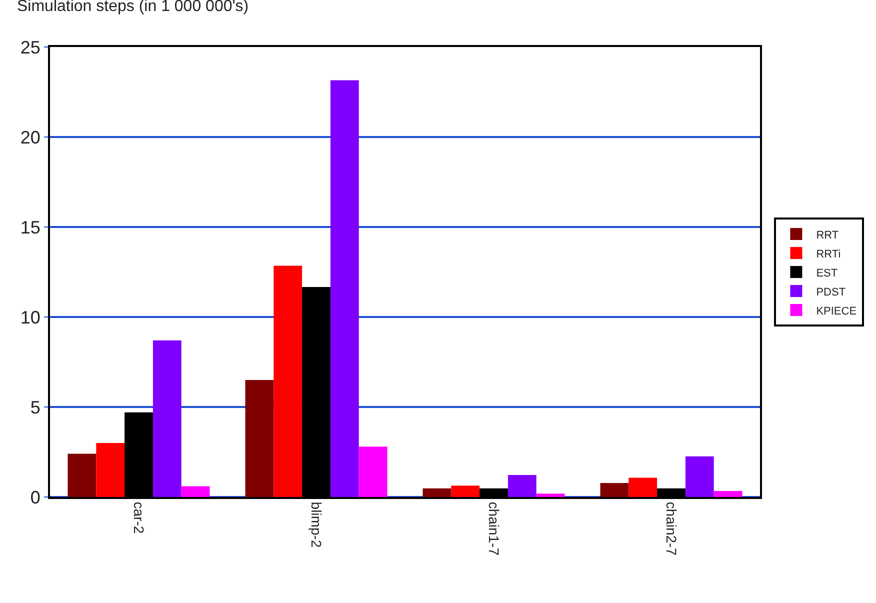 The image size is (876, 603). I want to click on y-tick-label: 0, so click(35, 497).